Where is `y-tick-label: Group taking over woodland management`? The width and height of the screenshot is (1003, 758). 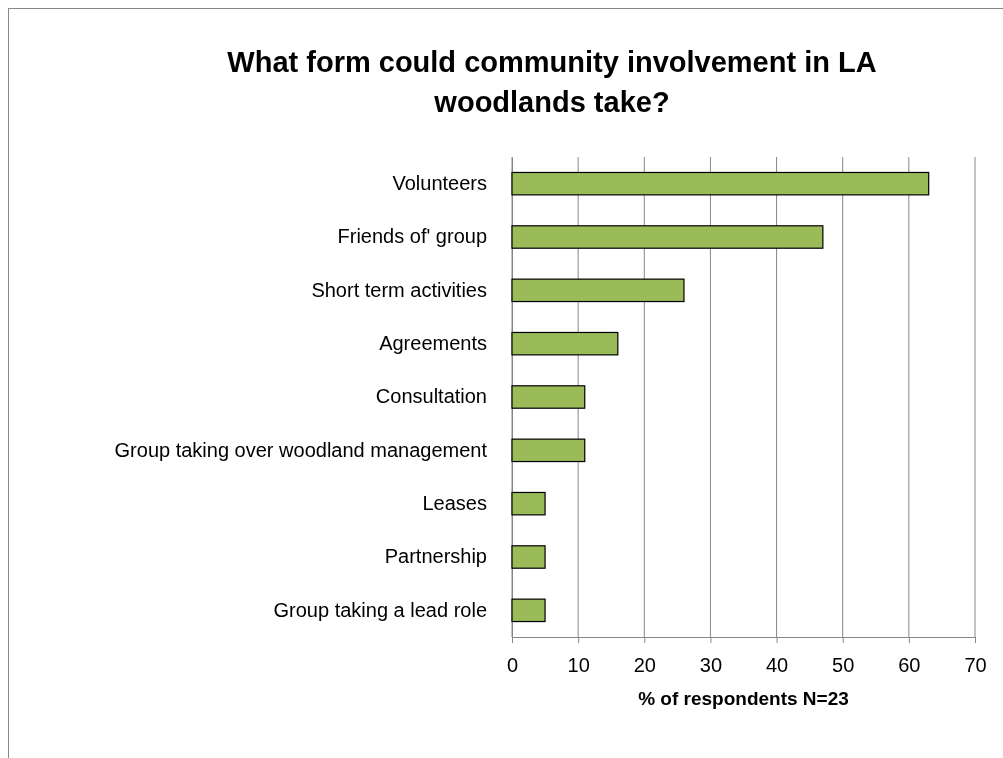
y-tick-label: Group taking over woodland management is located at coordinates (301, 449).